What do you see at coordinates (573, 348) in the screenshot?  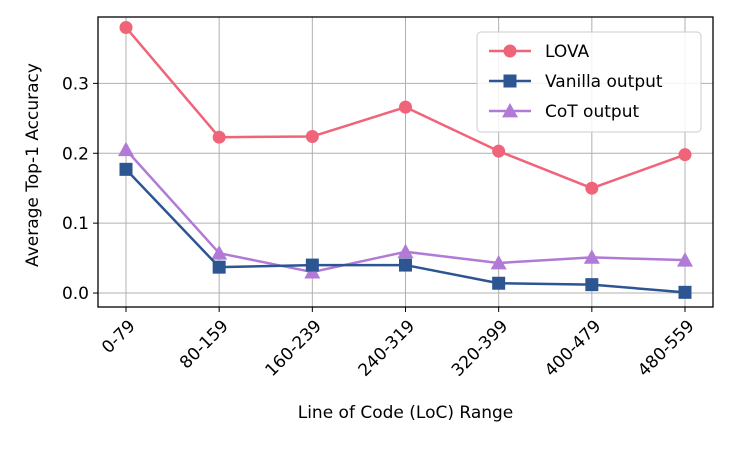 I see `x-tick-label: 400-479` at bounding box center [573, 348].